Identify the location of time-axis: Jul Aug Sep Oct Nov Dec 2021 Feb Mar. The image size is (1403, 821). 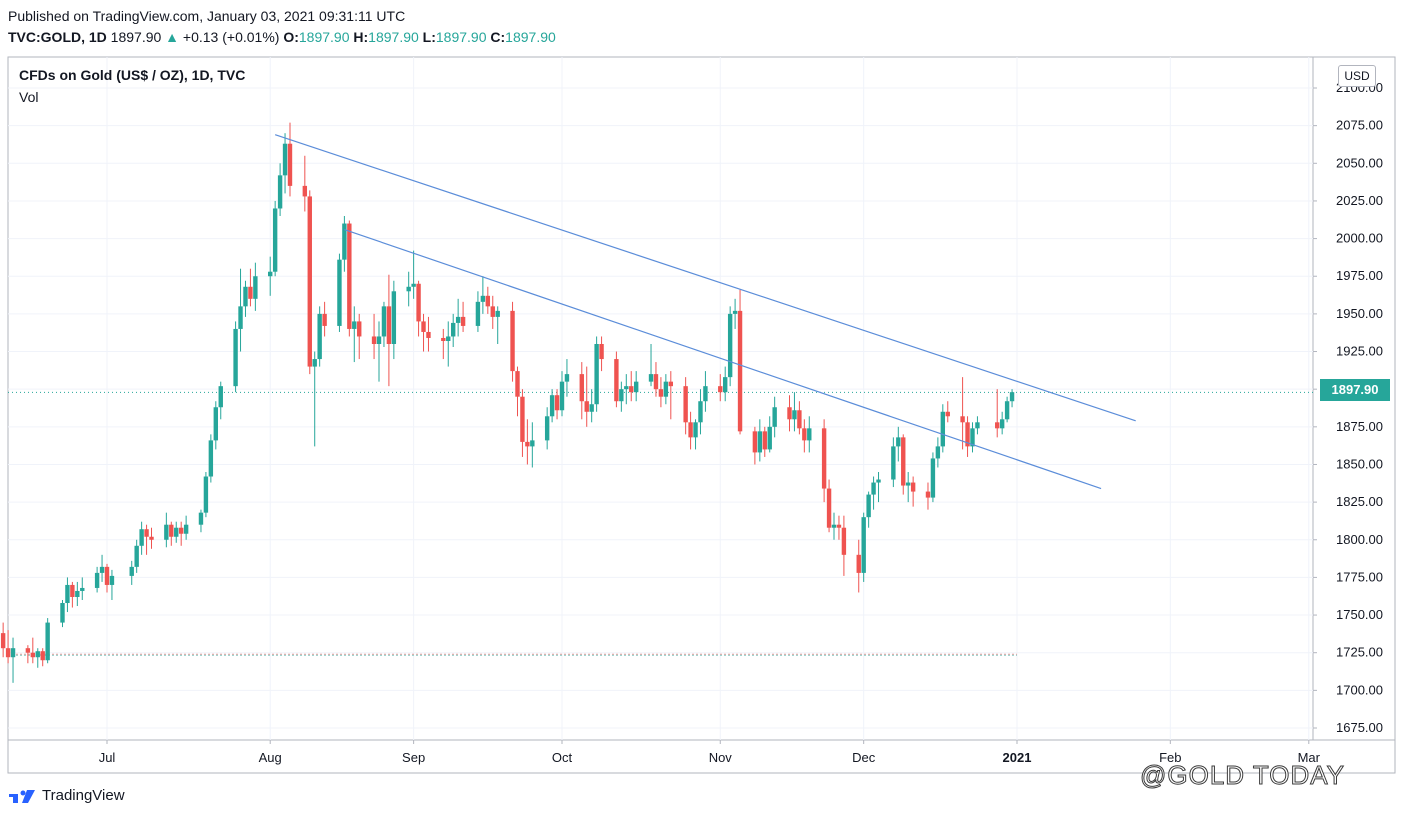
(710, 752).